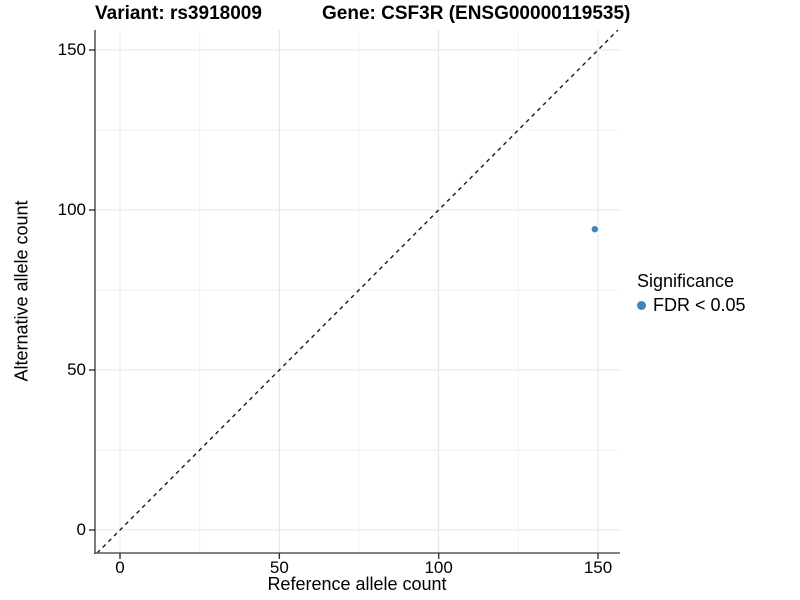 The image size is (800, 600). What do you see at coordinates (691, 293) in the screenshot?
I see `legend: Significance FDR < 0.05` at bounding box center [691, 293].